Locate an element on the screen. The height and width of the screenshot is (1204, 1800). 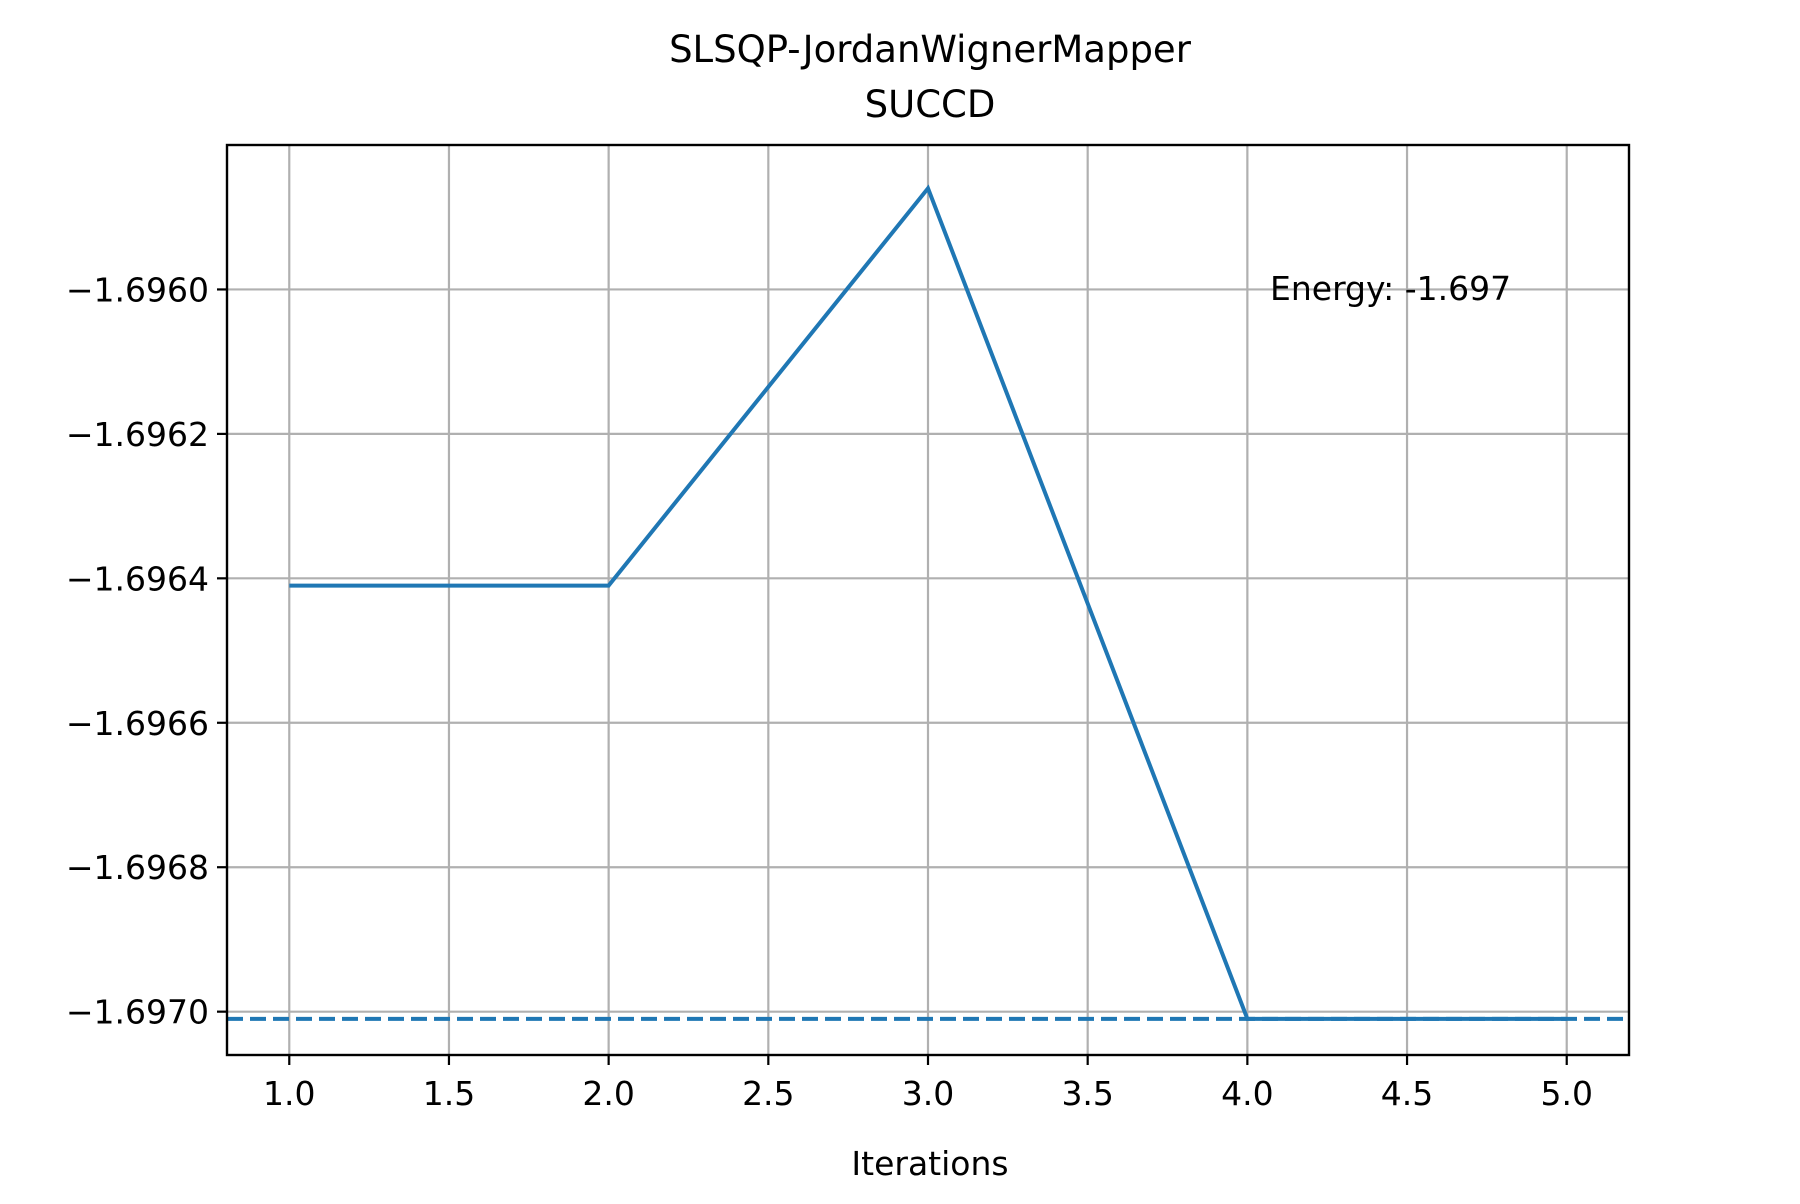
x-axis-label: Iterations is located at coordinates (929, 1163).